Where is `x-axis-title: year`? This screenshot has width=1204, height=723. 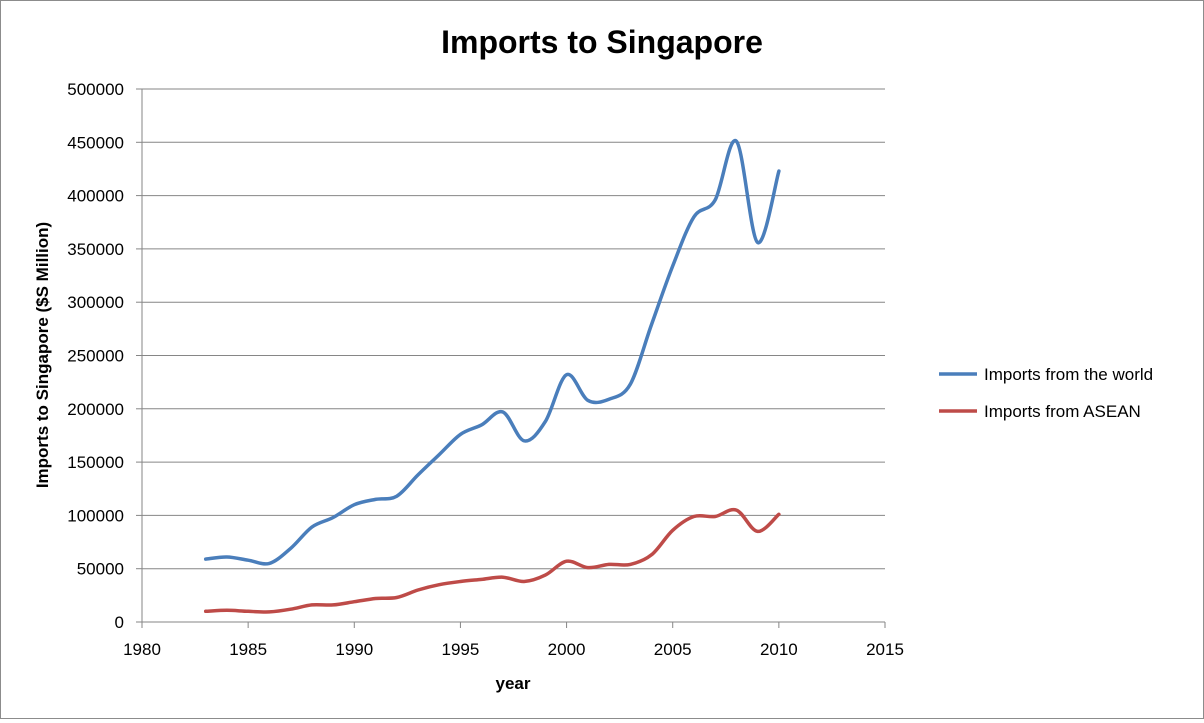
x-axis-title: year is located at coordinates (513, 683).